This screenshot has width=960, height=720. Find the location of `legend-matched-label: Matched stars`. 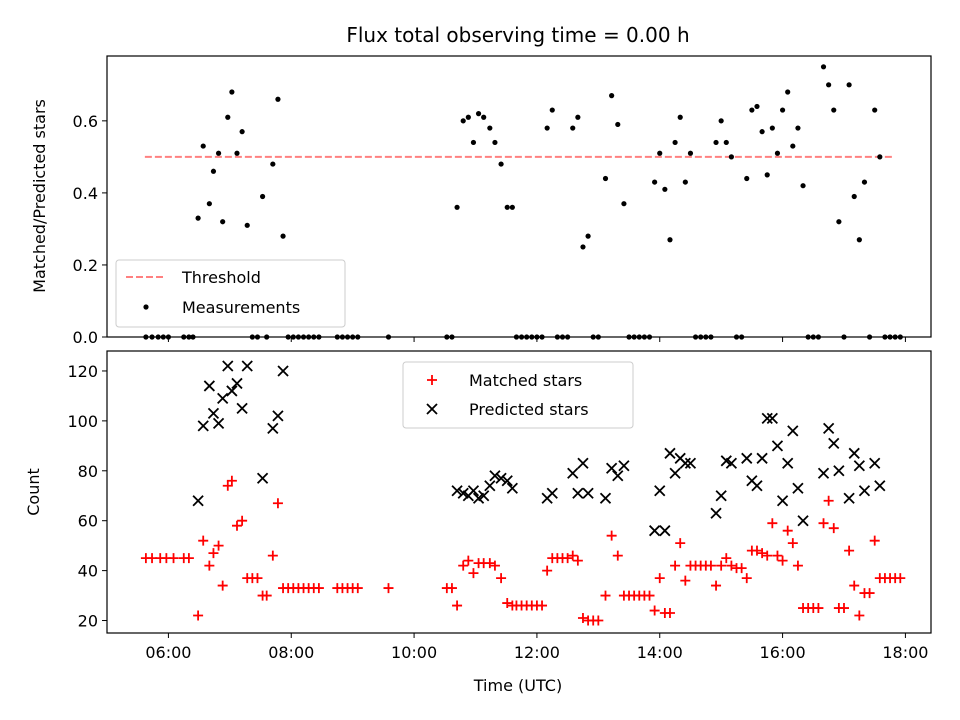

legend-matched-label: Matched stars is located at coordinates (525, 380).